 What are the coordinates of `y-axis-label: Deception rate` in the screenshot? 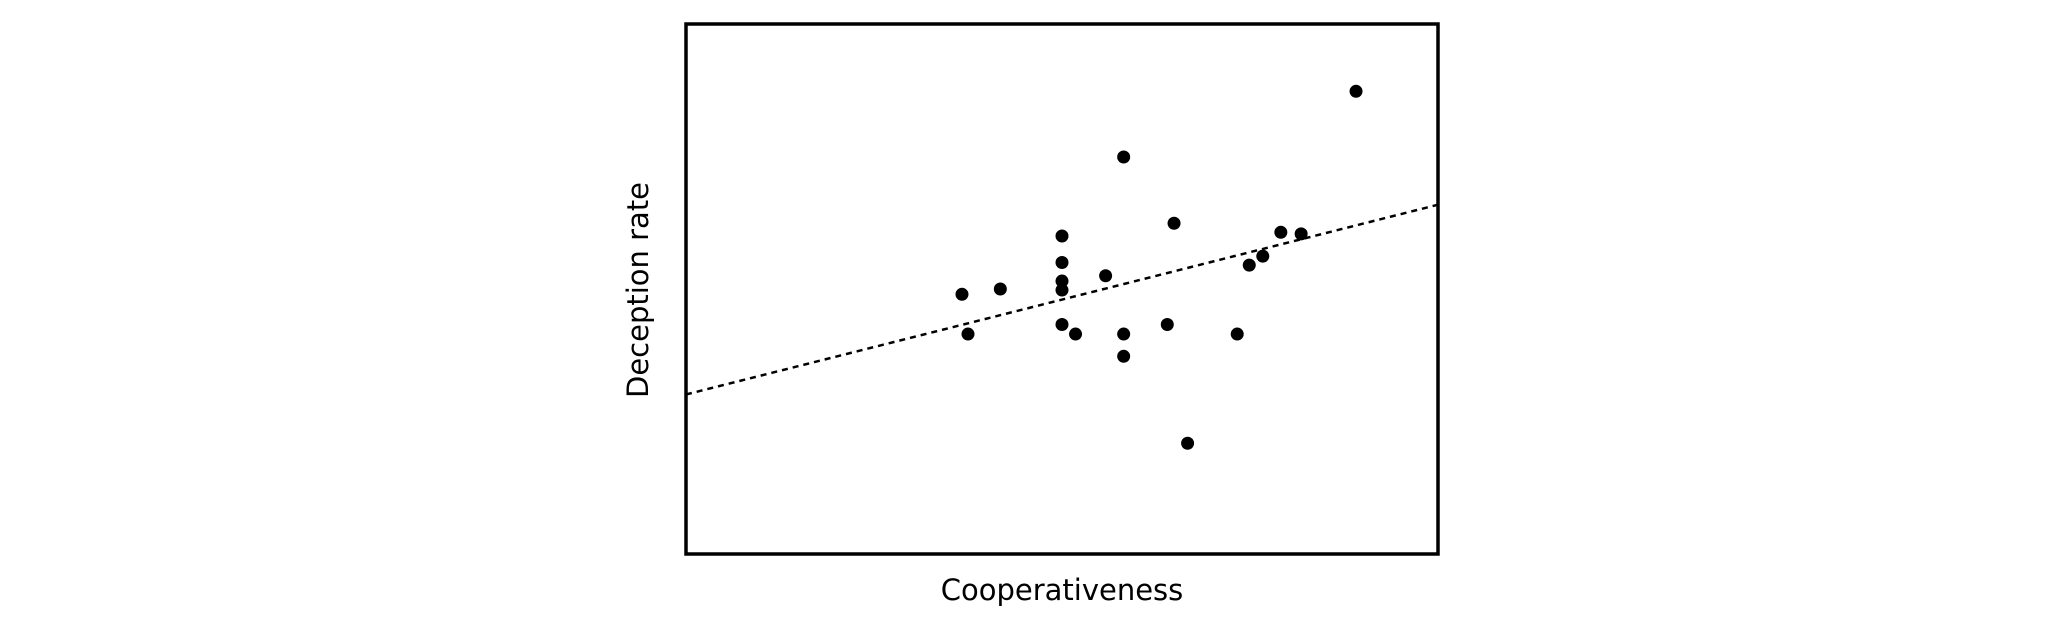 It's located at (638, 290).